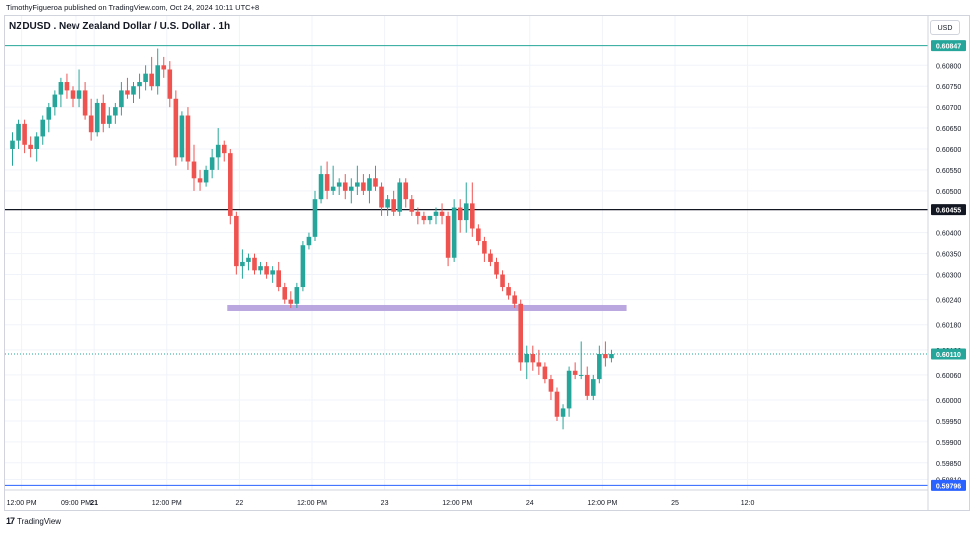 The height and width of the screenshot is (533, 975). Describe the element at coordinates (948, 47) in the screenshot. I see `resistance-level-label: 0.60847` at that location.